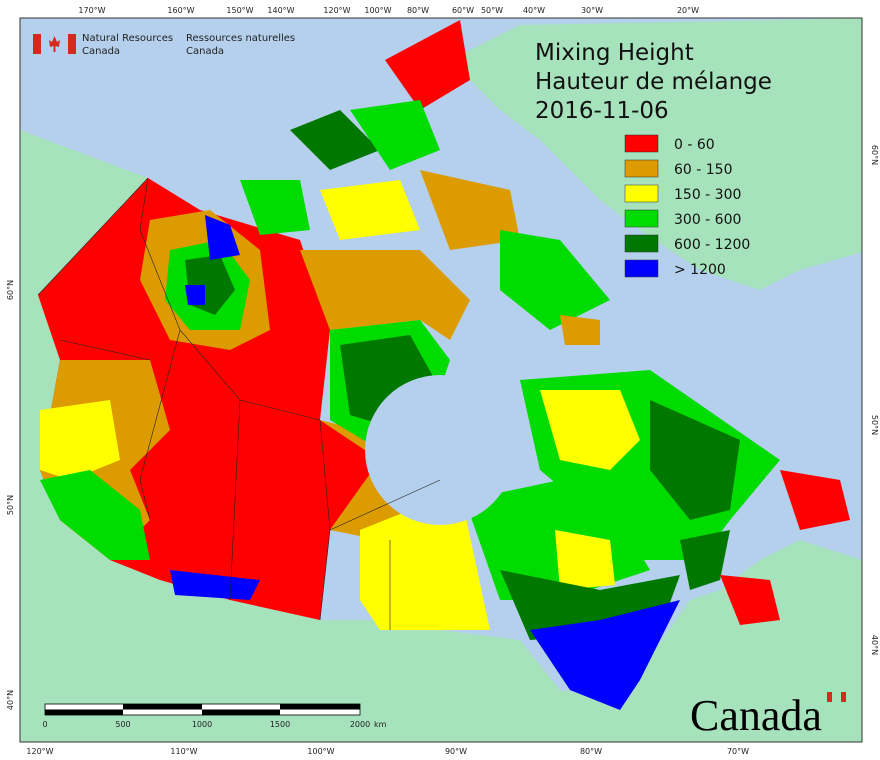 This screenshot has height=760, width=880. Describe the element at coordinates (280, 10) in the screenshot. I see `graticule-label: 140°W` at that location.